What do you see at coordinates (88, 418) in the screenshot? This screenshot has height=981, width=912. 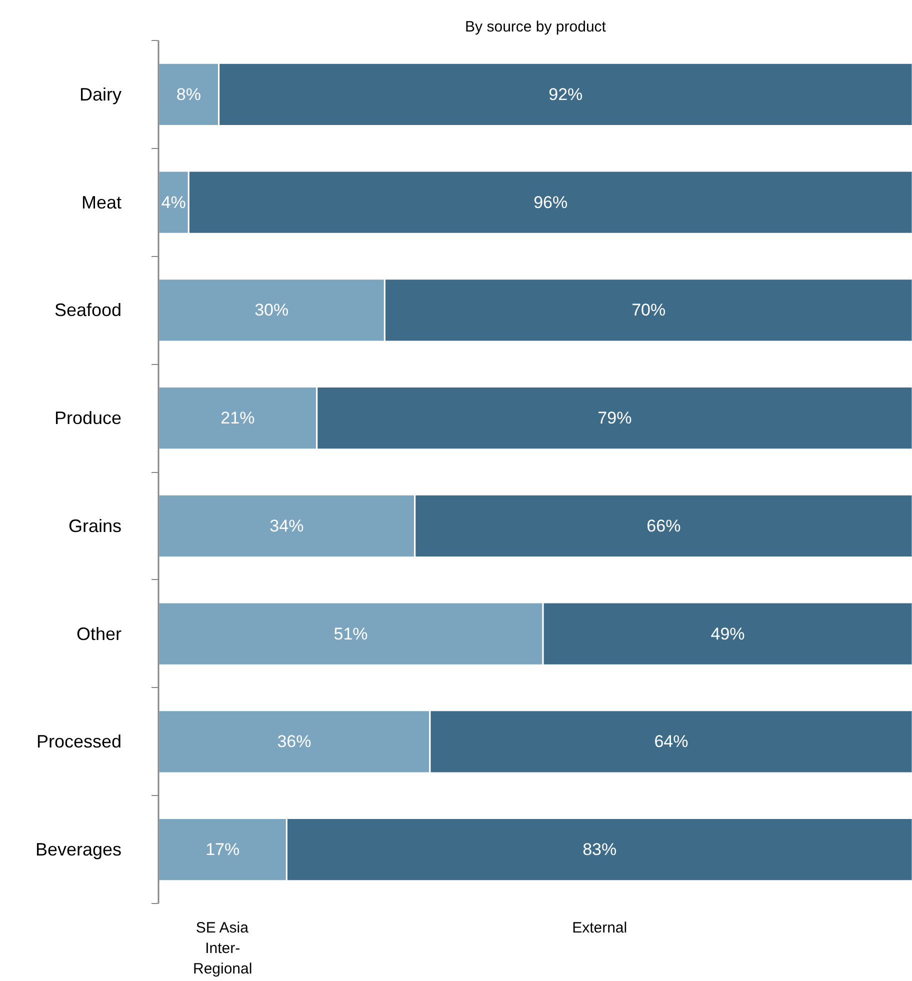 I see `y-tick-label: Produce` at bounding box center [88, 418].